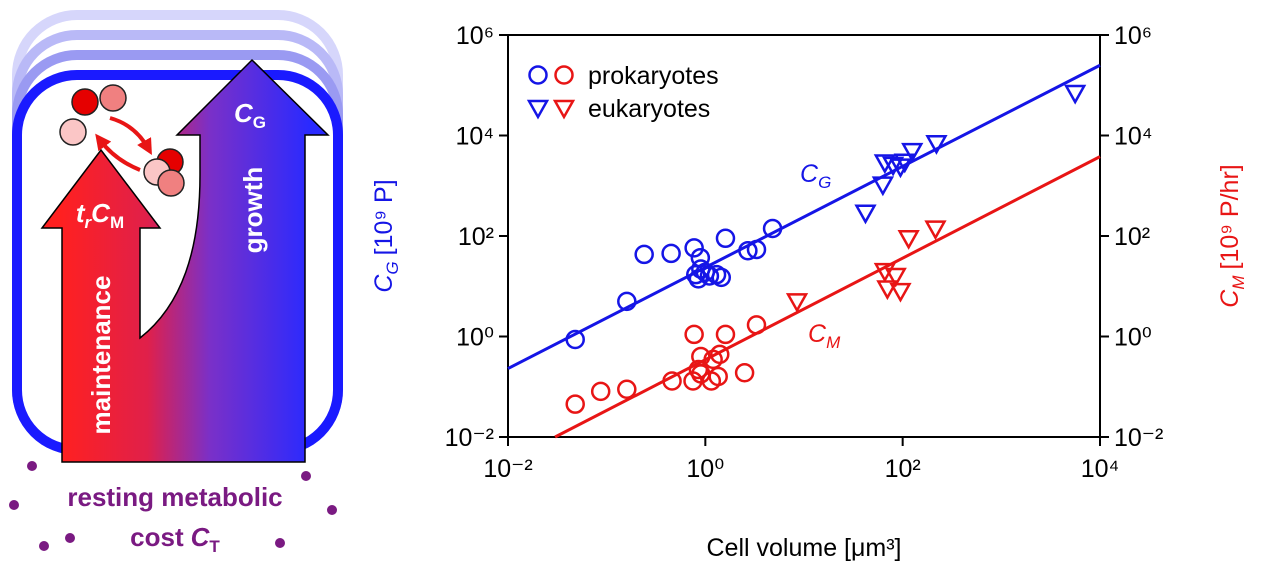  I want to click on symbol-sub: M, so click(117, 222).